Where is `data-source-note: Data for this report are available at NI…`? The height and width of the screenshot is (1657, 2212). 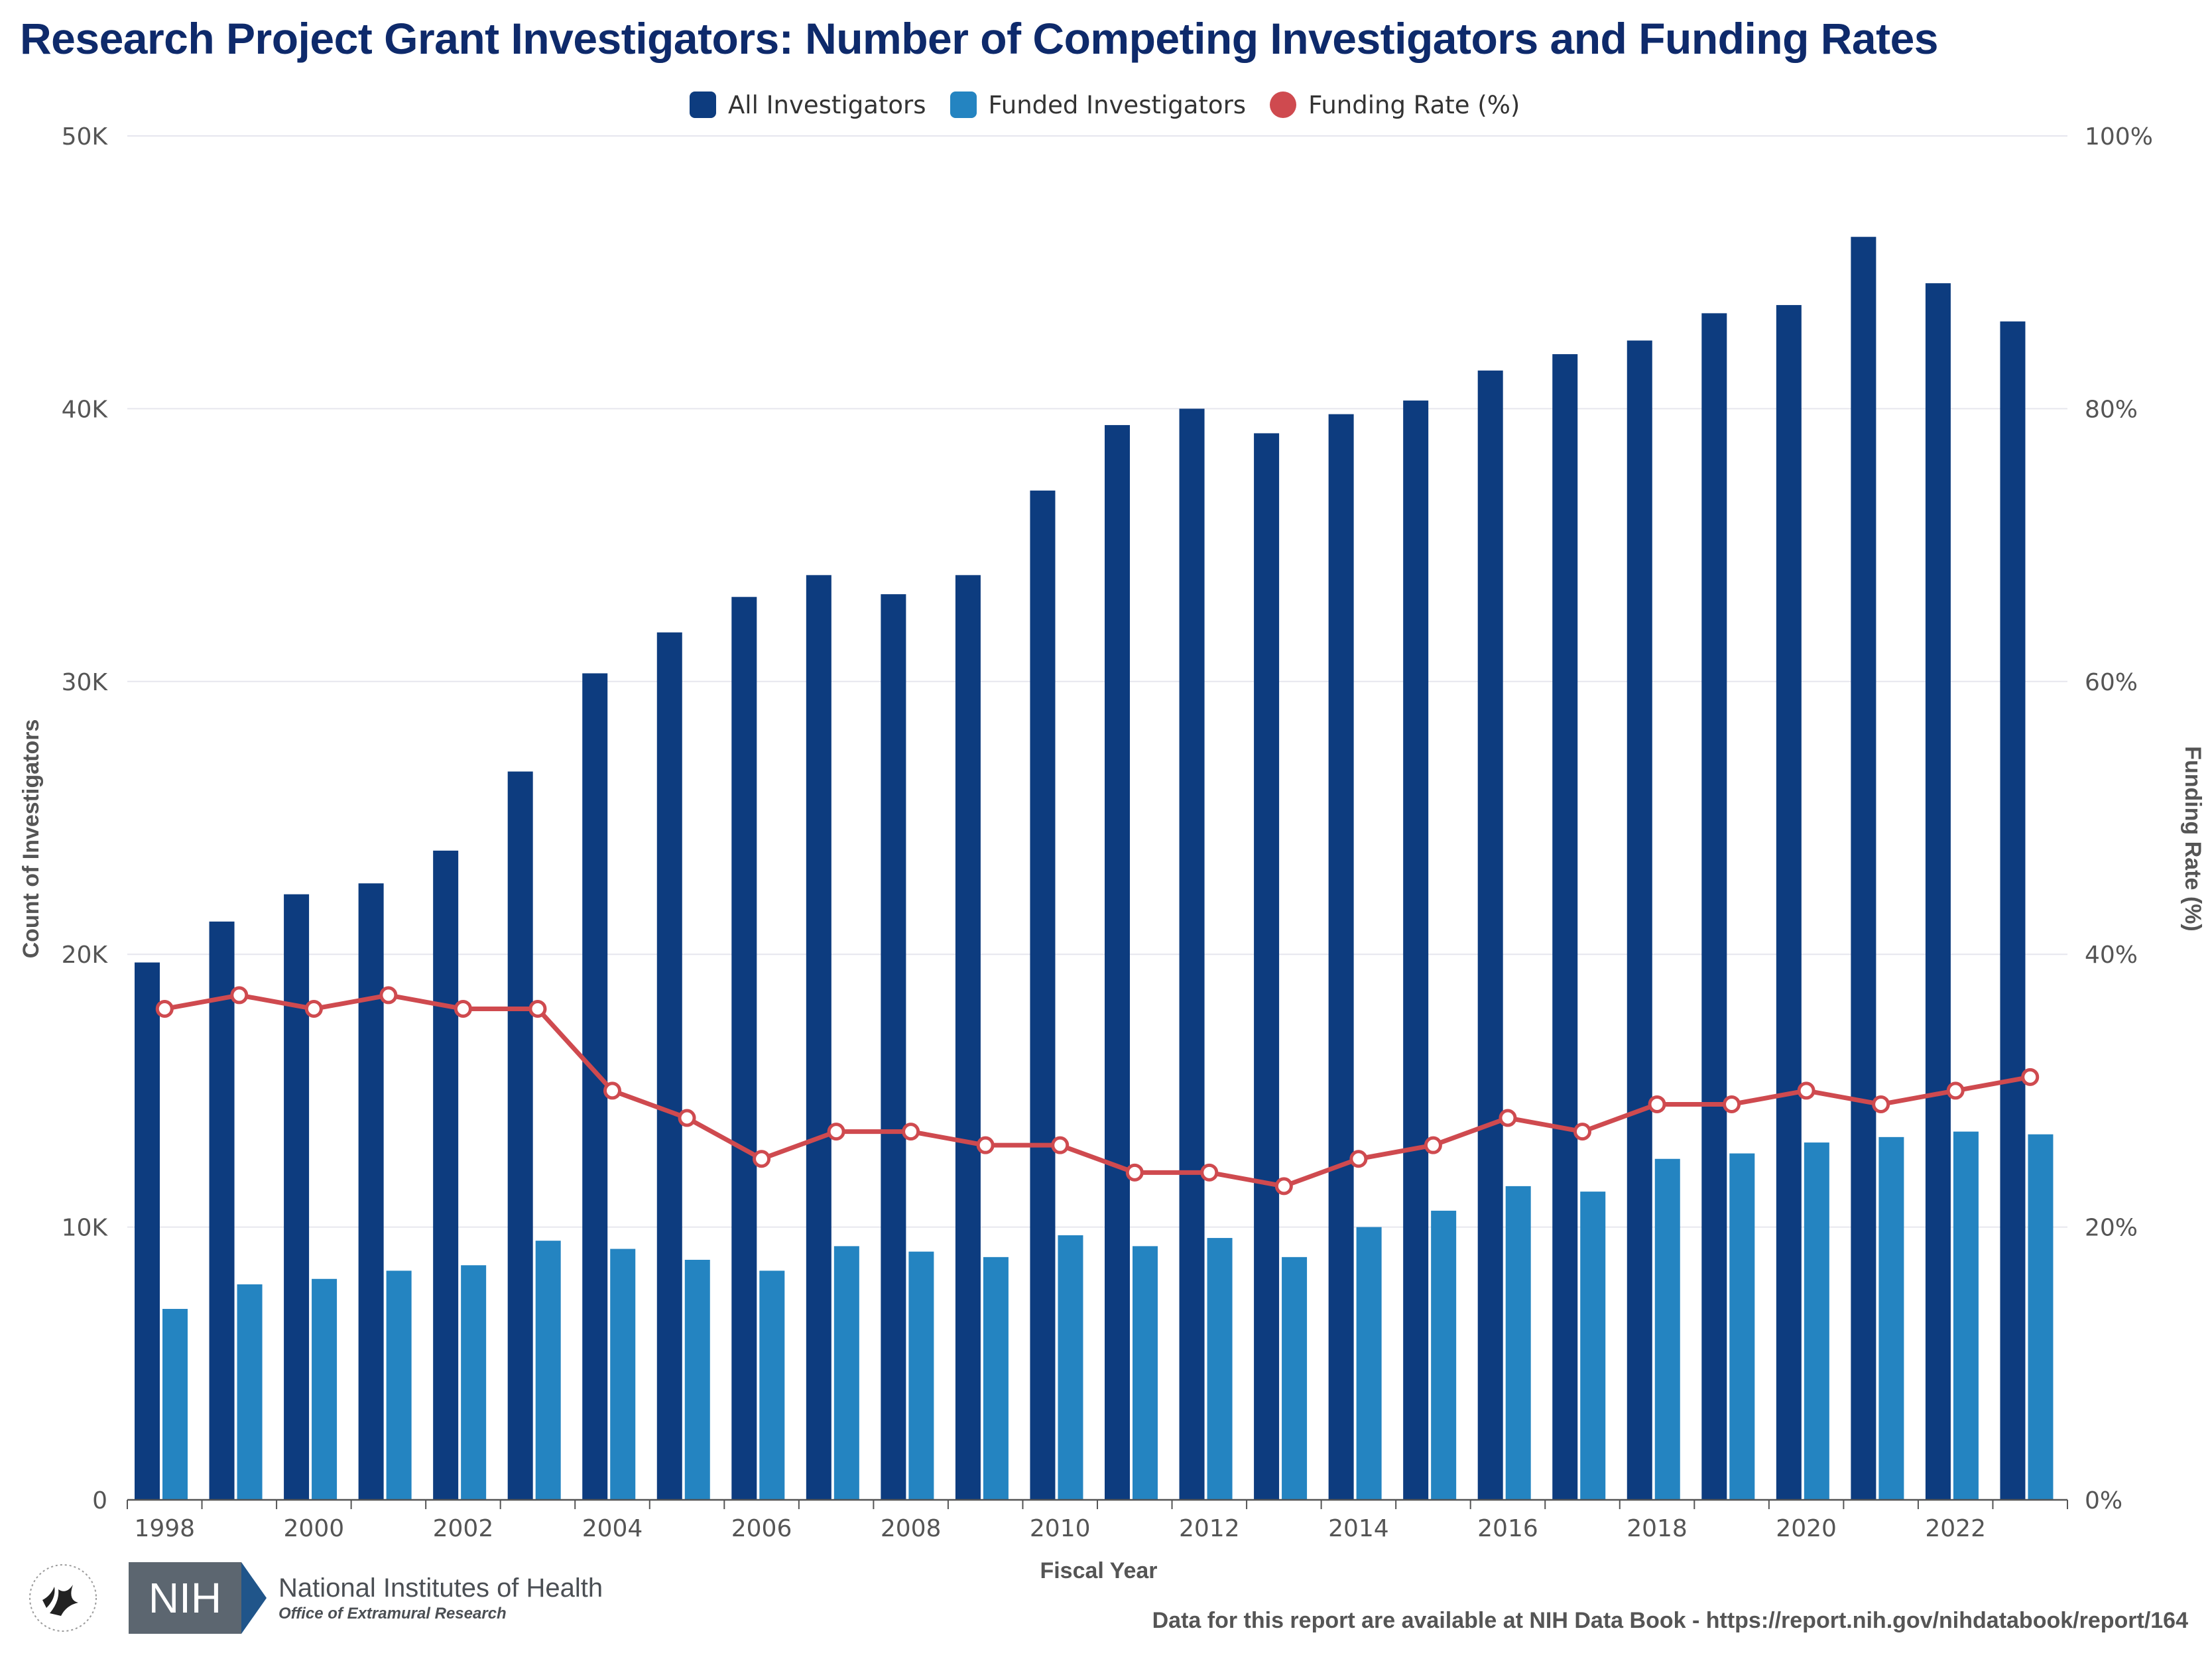 data-source-note: Data for this report are available at NI… is located at coordinates (1670, 1620).